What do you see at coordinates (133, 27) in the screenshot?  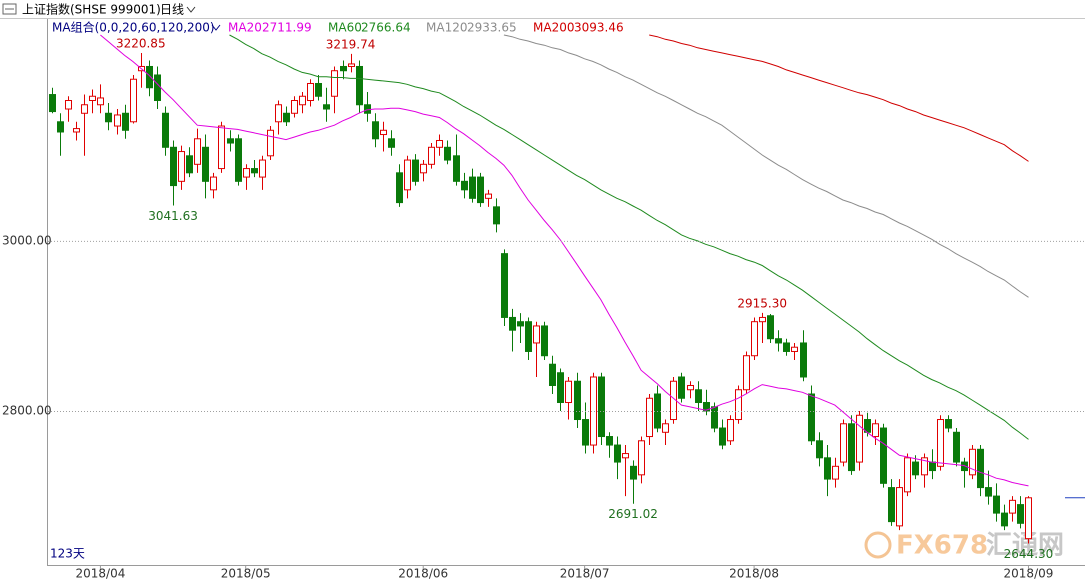 I see `ma-group-label: MA组合(0,0,20,60,120,200)` at bounding box center [133, 27].